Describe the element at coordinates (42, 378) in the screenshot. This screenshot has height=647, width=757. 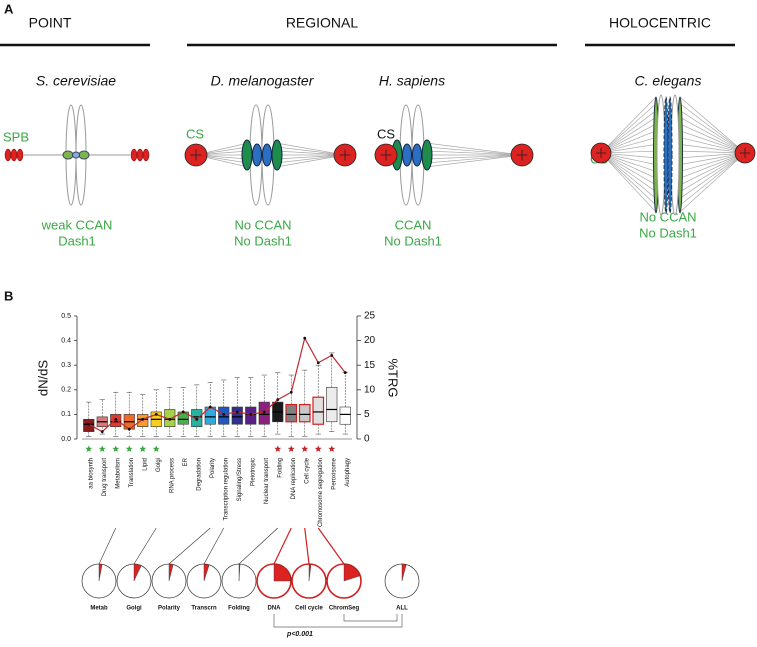
I see `y-axis-label: dN/dS` at that location.